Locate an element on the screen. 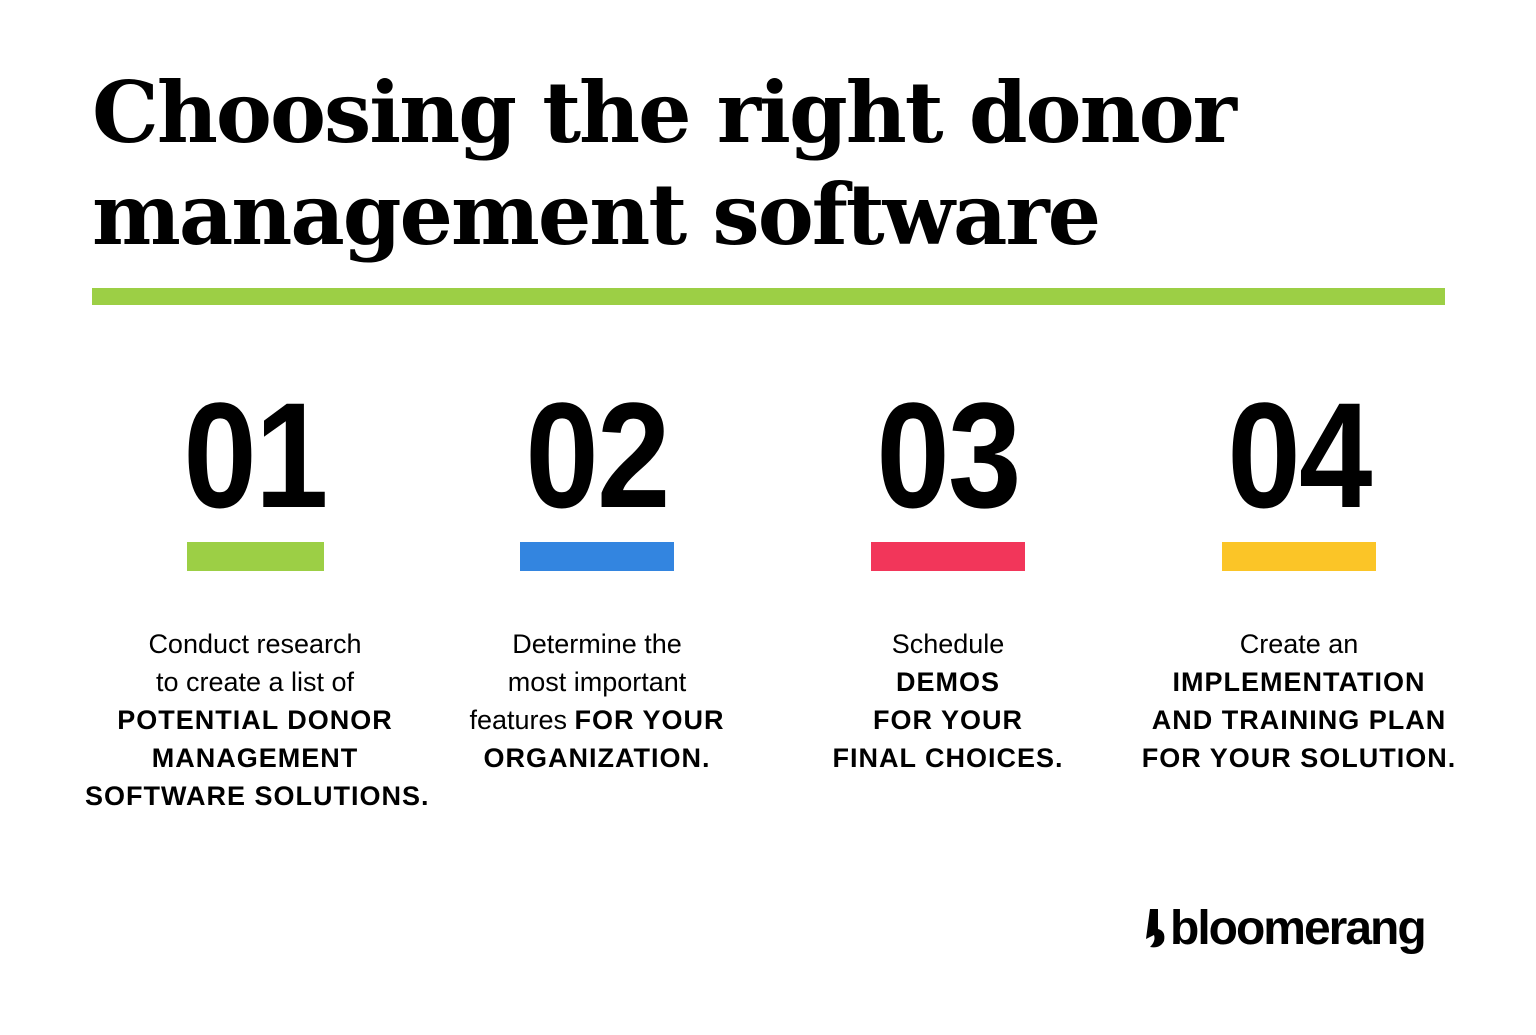  desc-line: FOR YOUR is located at coordinates (948, 720).